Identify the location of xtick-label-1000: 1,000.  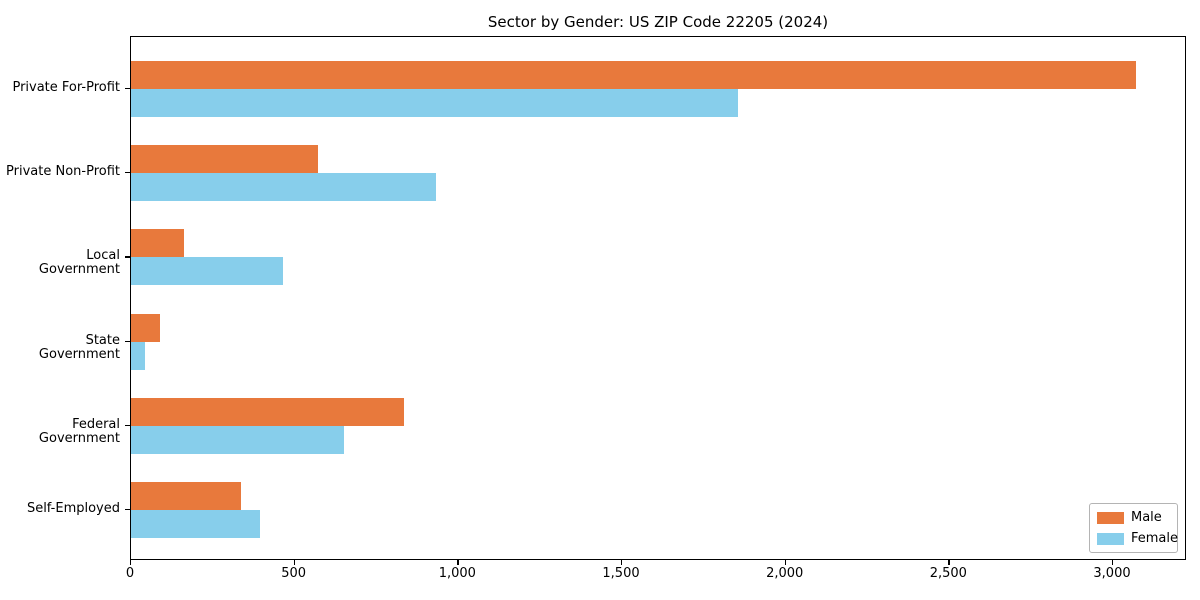
(457, 573).